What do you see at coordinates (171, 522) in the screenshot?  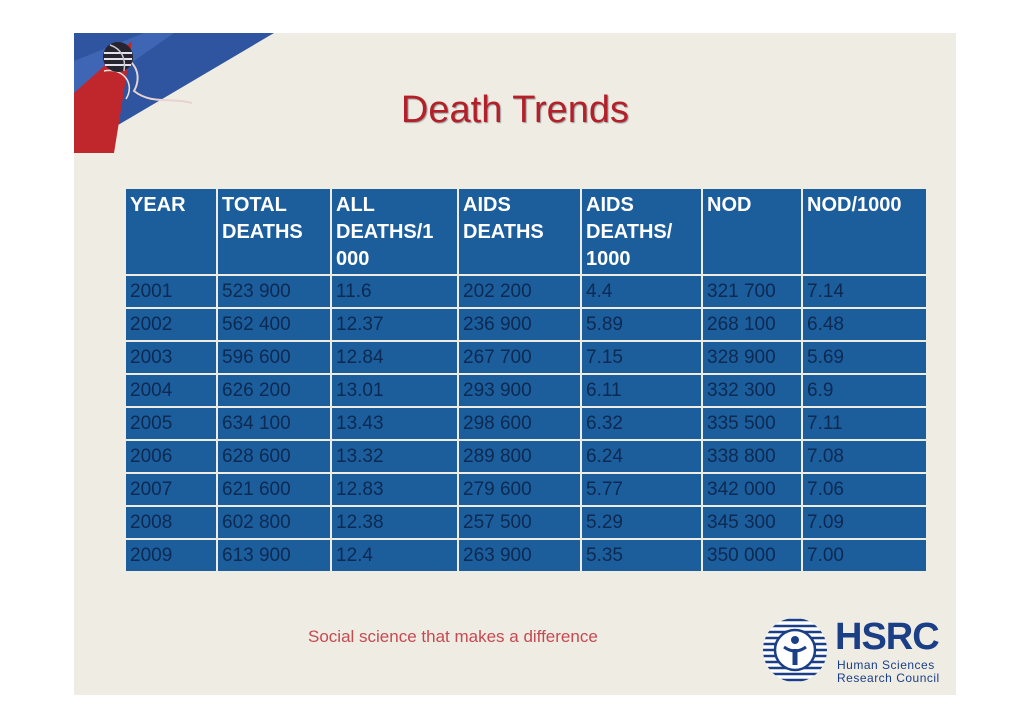 I see `table-cell: 2008` at bounding box center [171, 522].